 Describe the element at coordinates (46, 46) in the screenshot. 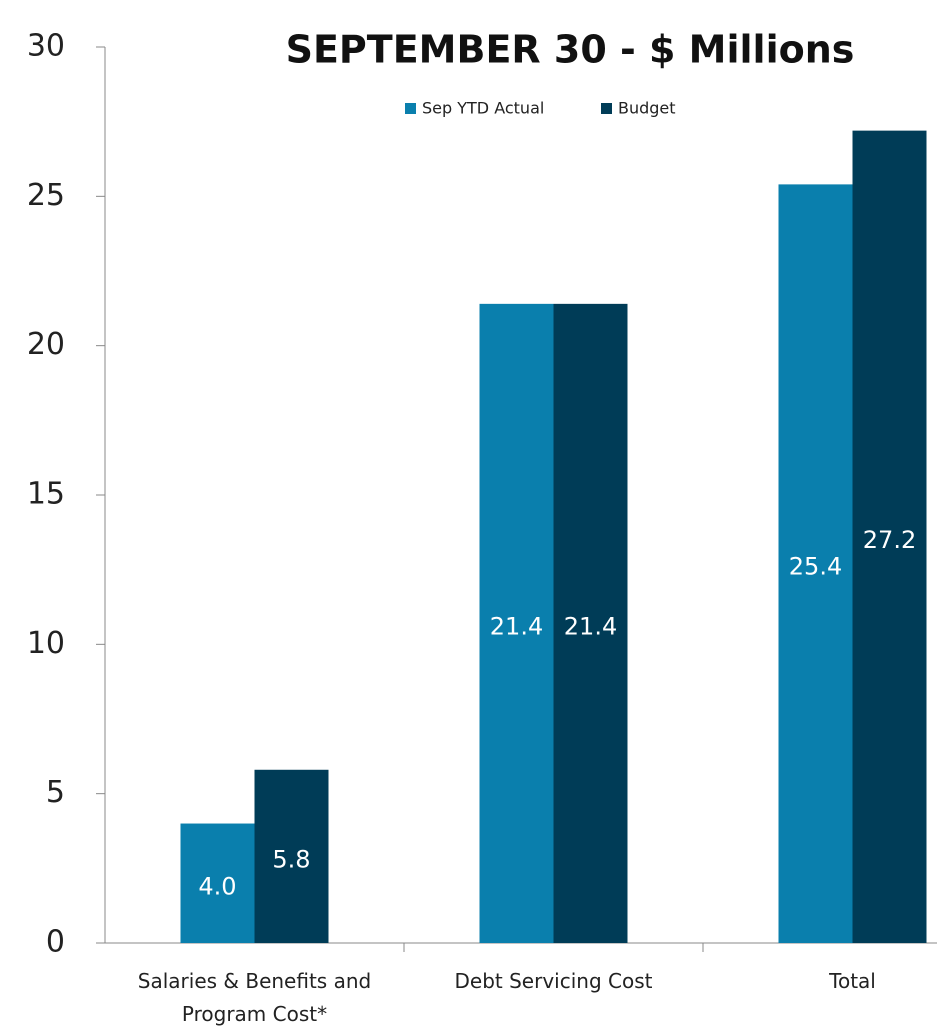

I see `y-tick-label: 30` at that location.